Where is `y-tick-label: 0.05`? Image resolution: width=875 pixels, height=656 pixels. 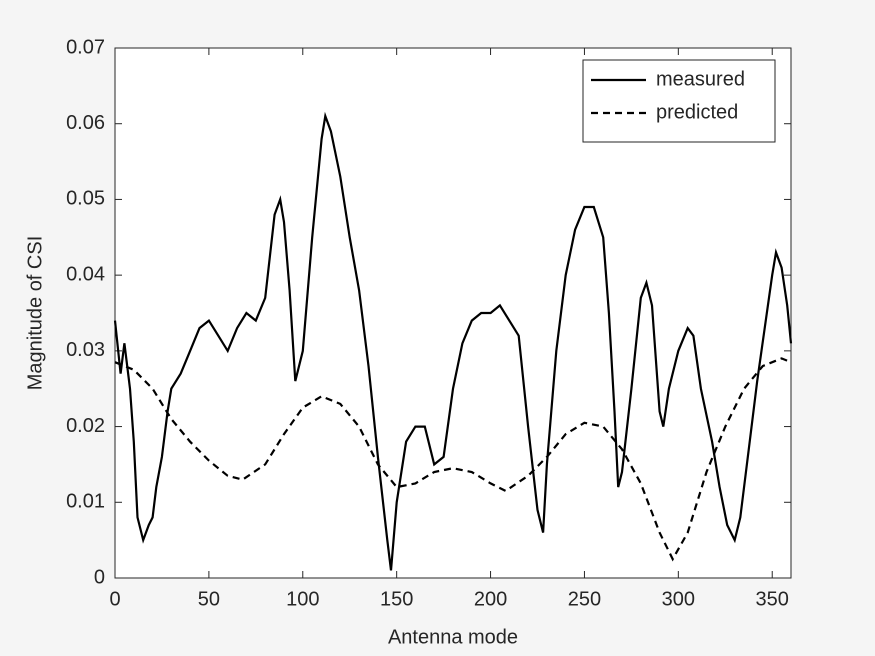
y-tick-label: 0.05 is located at coordinates (85, 199).